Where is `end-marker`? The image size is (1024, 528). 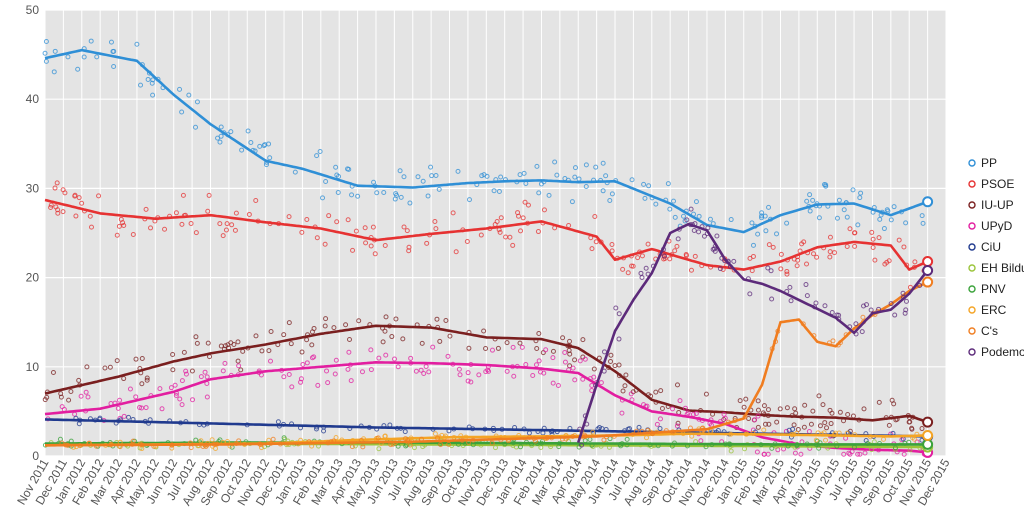 end-marker is located at coordinates (928, 422).